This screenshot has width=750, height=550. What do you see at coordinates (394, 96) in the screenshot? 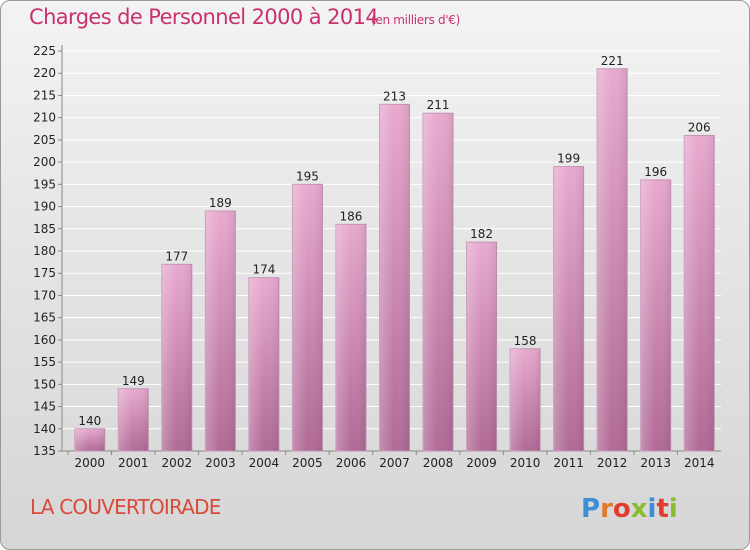
I see `value-label-2007: 213` at bounding box center [394, 96].